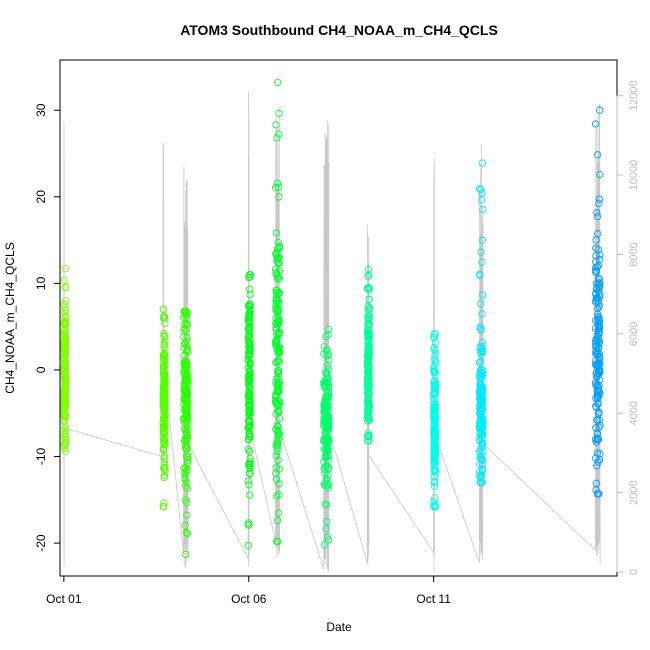 This screenshot has height=650, width=650. What do you see at coordinates (41, 543) in the screenshot?
I see `y-tick-label: -20` at bounding box center [41, 543].